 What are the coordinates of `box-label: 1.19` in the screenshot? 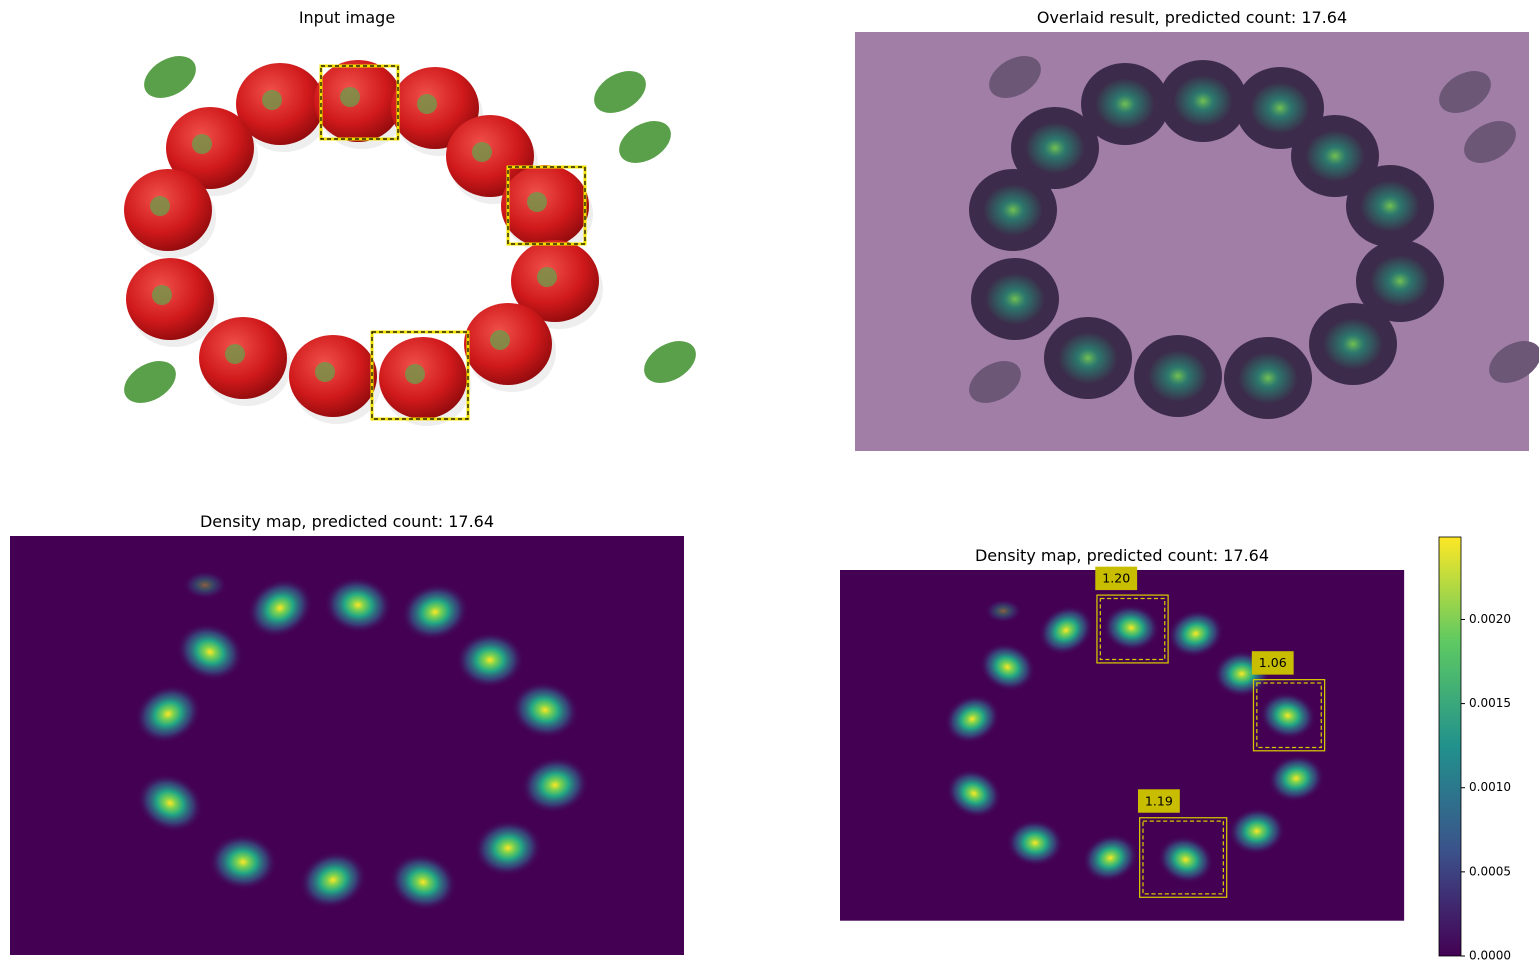 It's located at (1159, 800).